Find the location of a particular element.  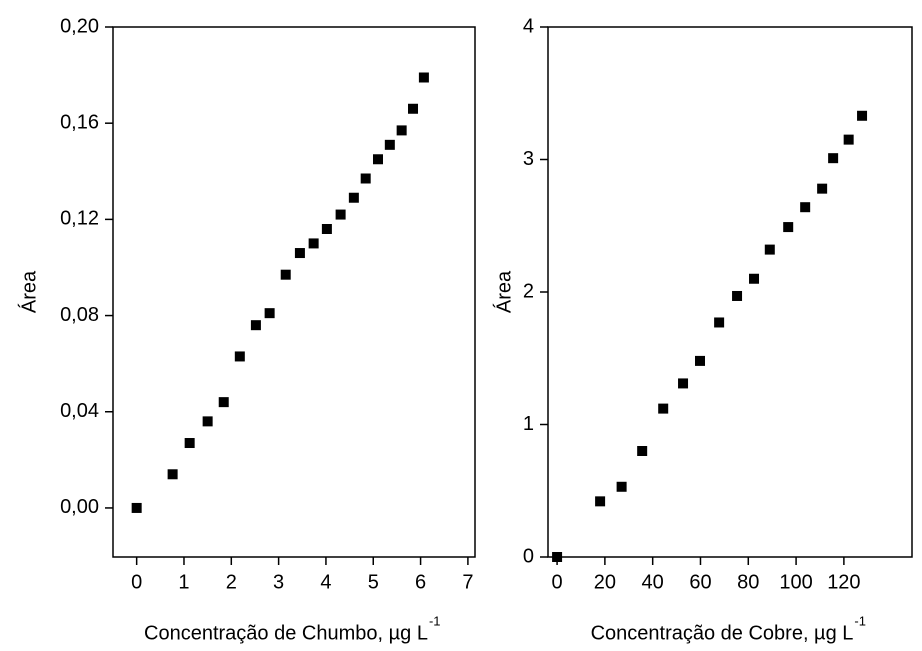

x-tick-label: 80 is located at coordinates (748, 582).